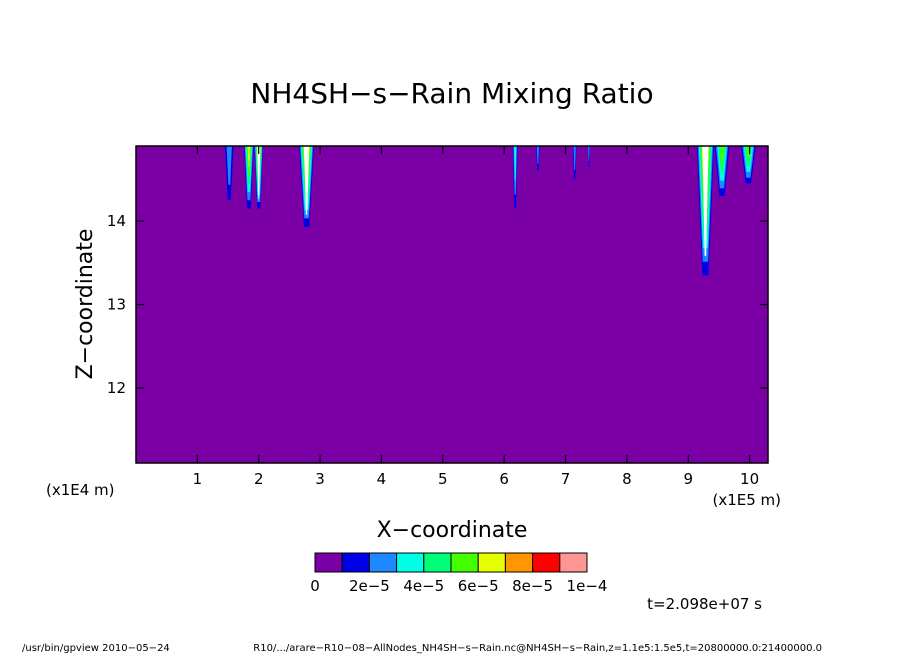 This screenshot has width=904, height=654. Describe the element at coordinates (198, 479) in the screenshot. I see `x-tick-label: 1` at that location.